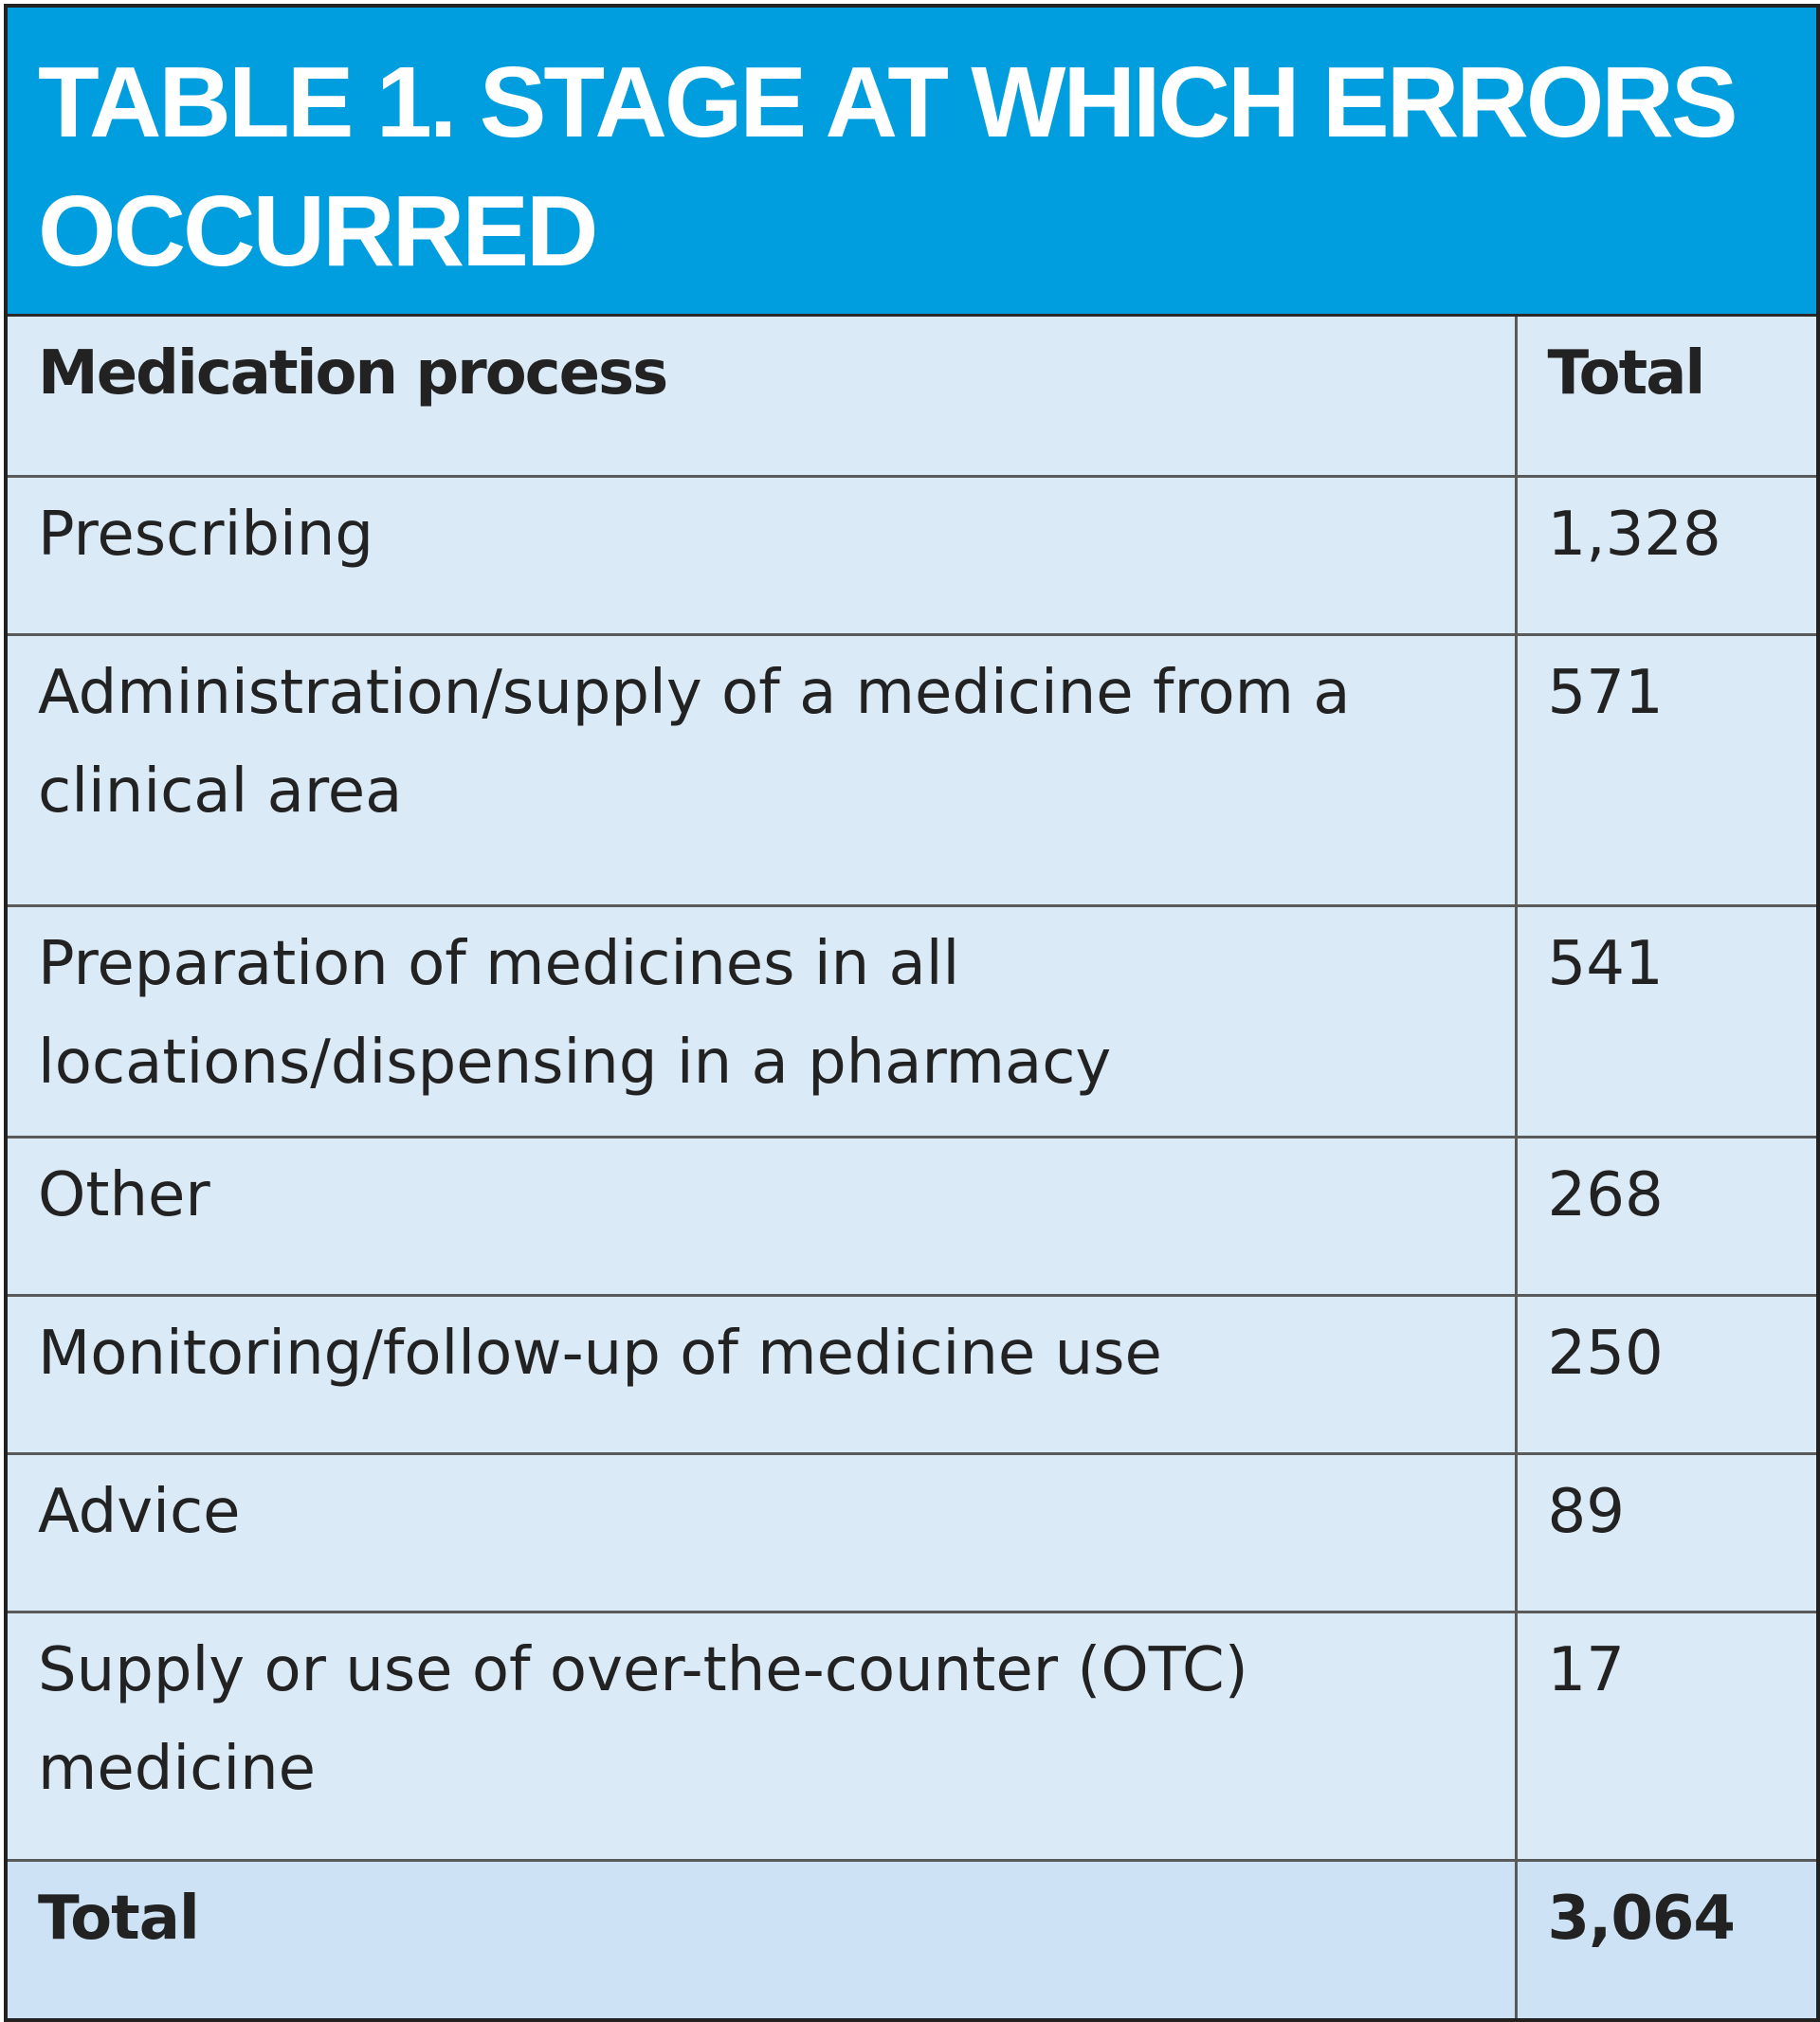 This screenshot has width=1820, height=2022. Describe the element at coordinates (762, 1217) in the screenshot. I see `row-process: Other` at that location.